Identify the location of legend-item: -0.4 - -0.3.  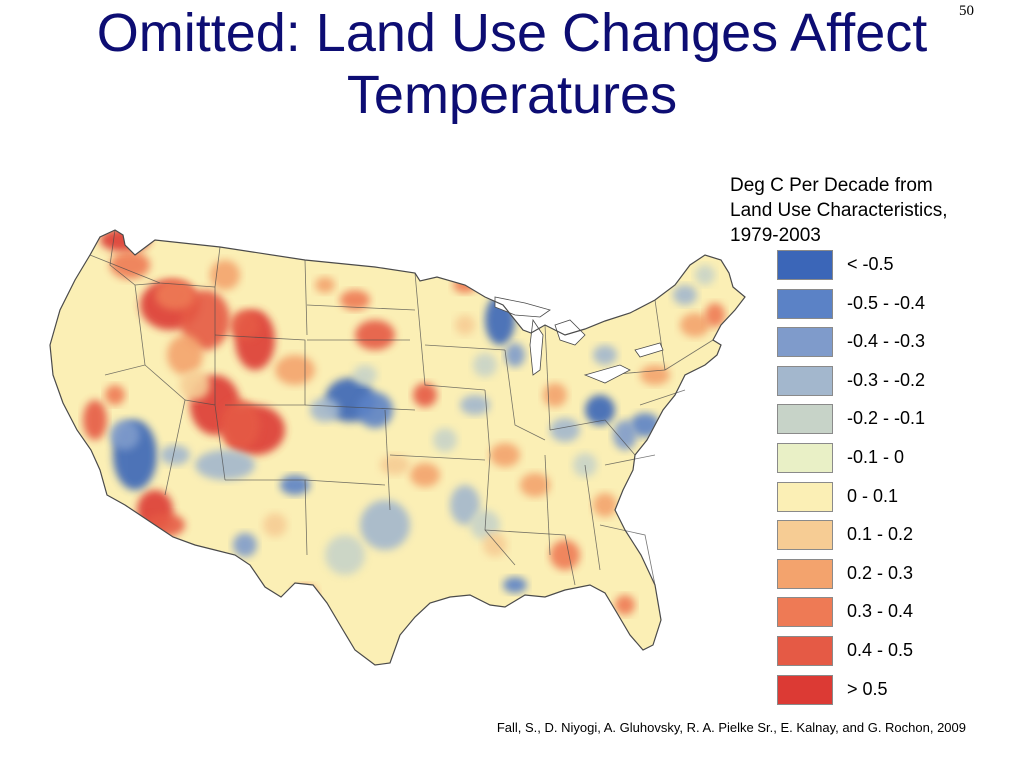
(877, 344).